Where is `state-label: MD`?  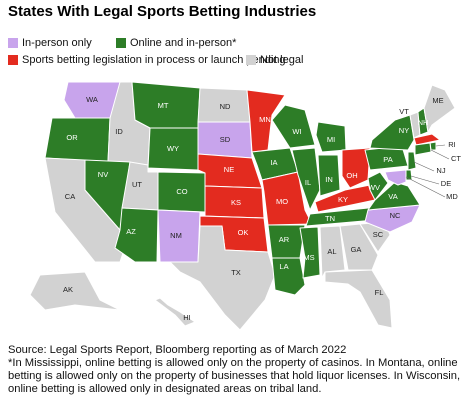 state-label: MD is located at coordinates (452, 196).